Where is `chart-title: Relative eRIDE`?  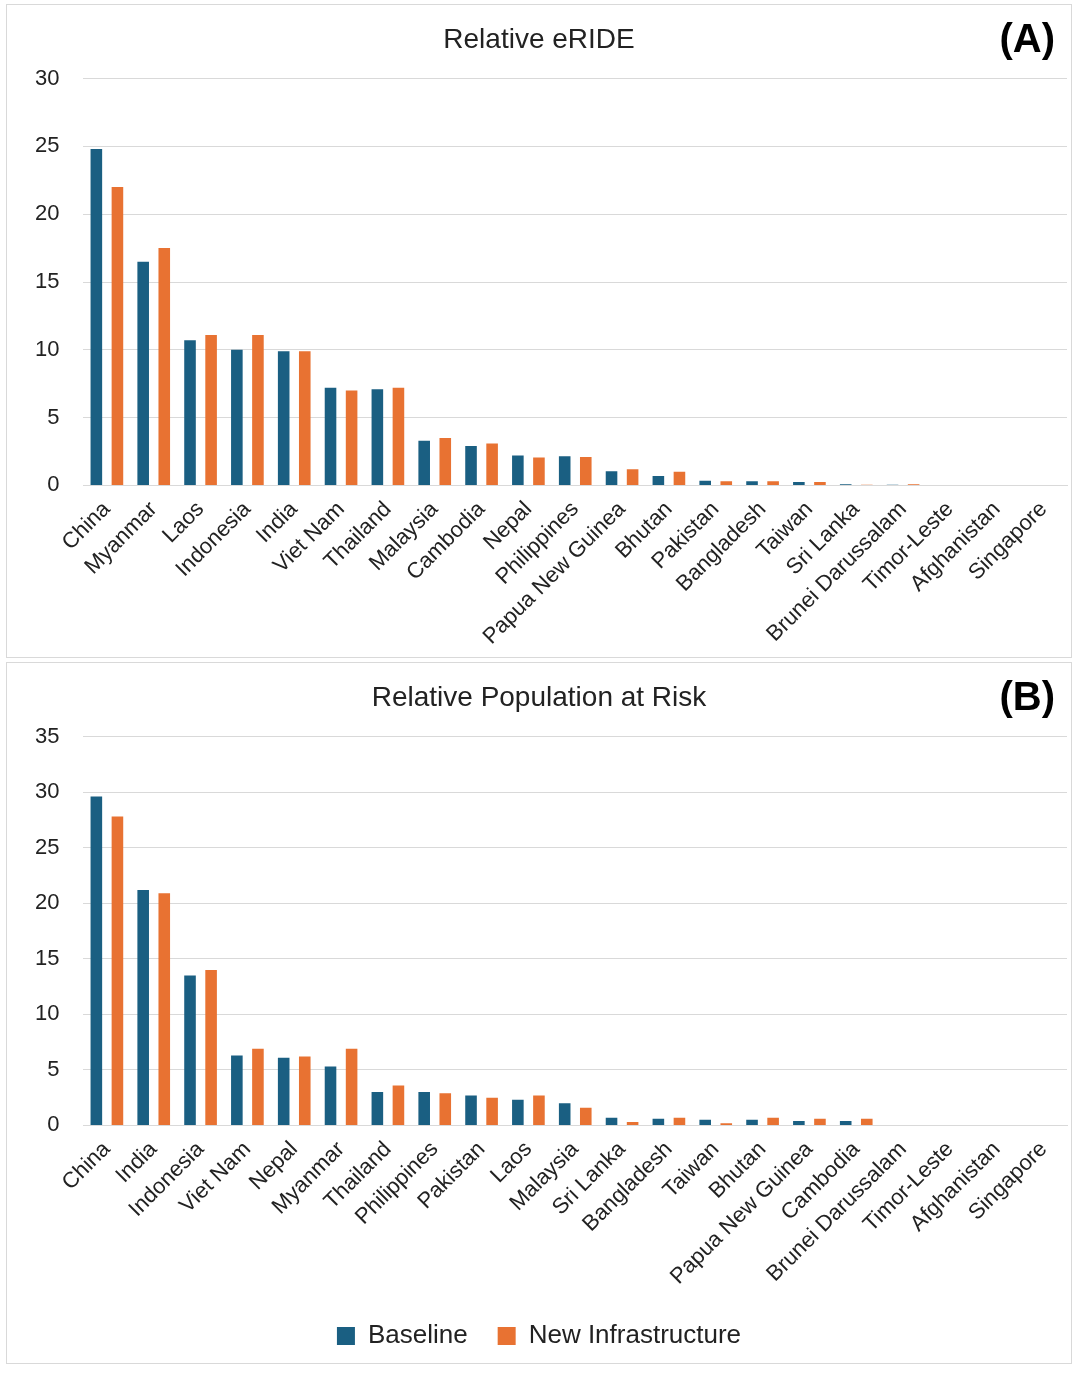 chart-title: Relative eRIDE is located at coordinates (539, 38).